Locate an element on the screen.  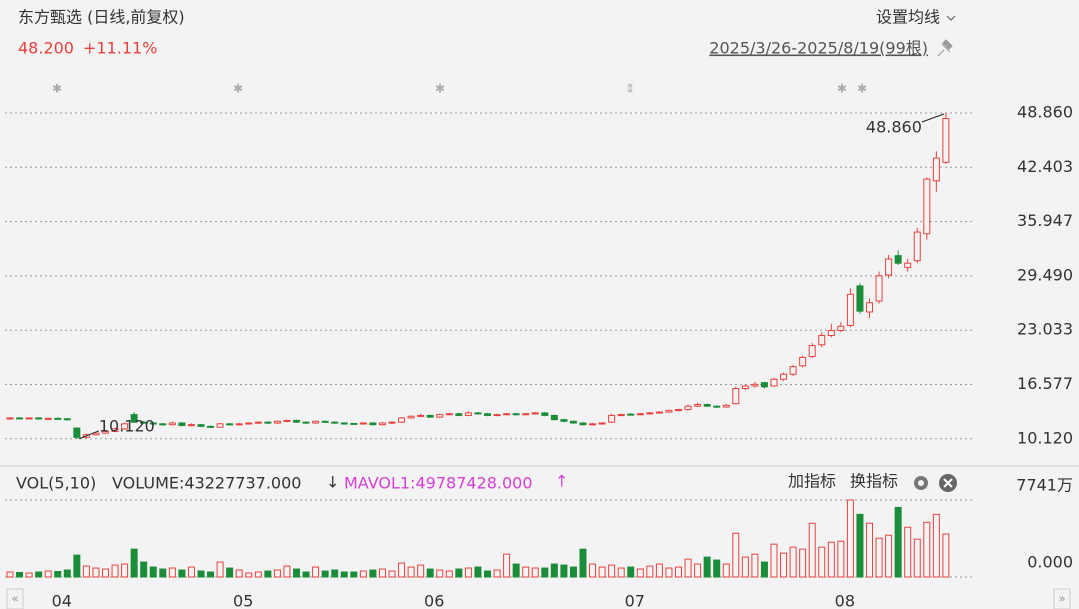
ma-menu: 设置均线 is located at coordinates (908, 17).